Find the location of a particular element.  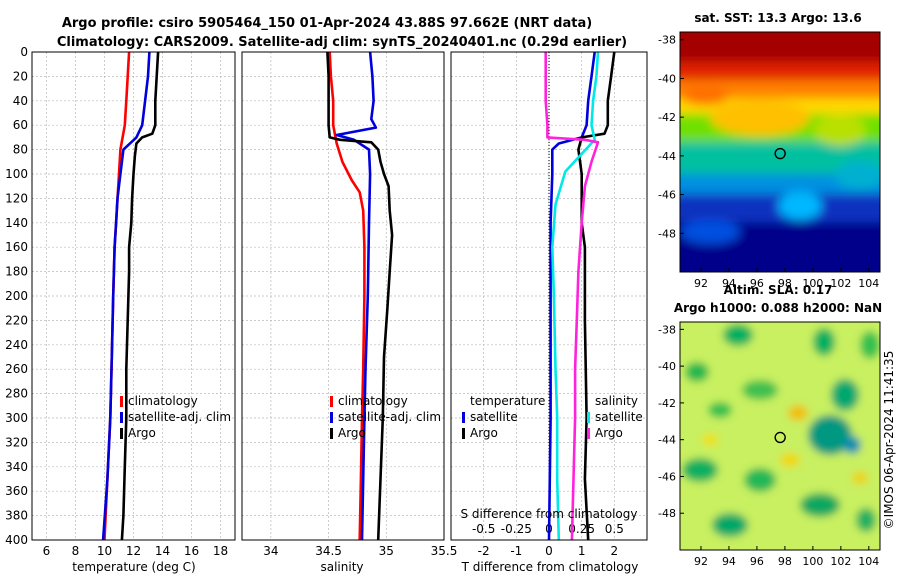

lon-tick-label: 100 is located at coordinates (812, 561).